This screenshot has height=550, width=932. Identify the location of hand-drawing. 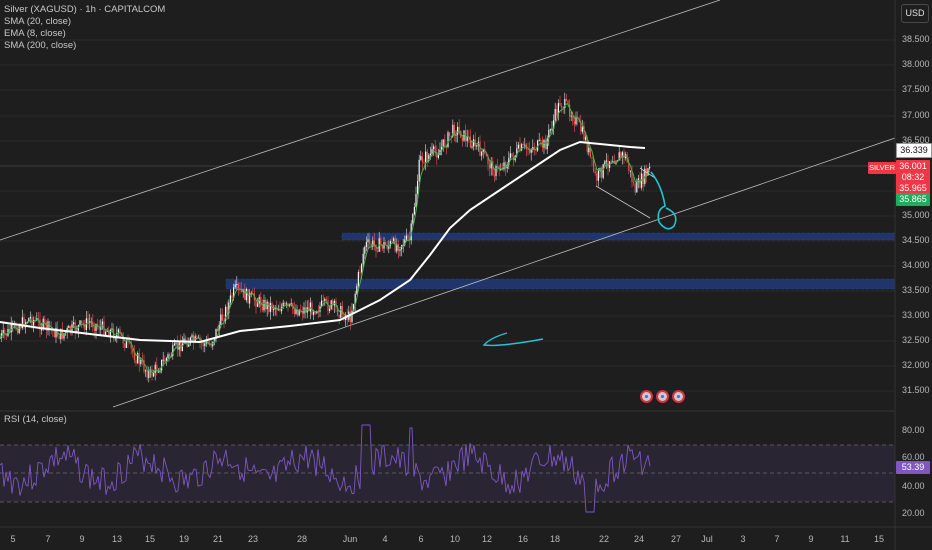
(513, 339).